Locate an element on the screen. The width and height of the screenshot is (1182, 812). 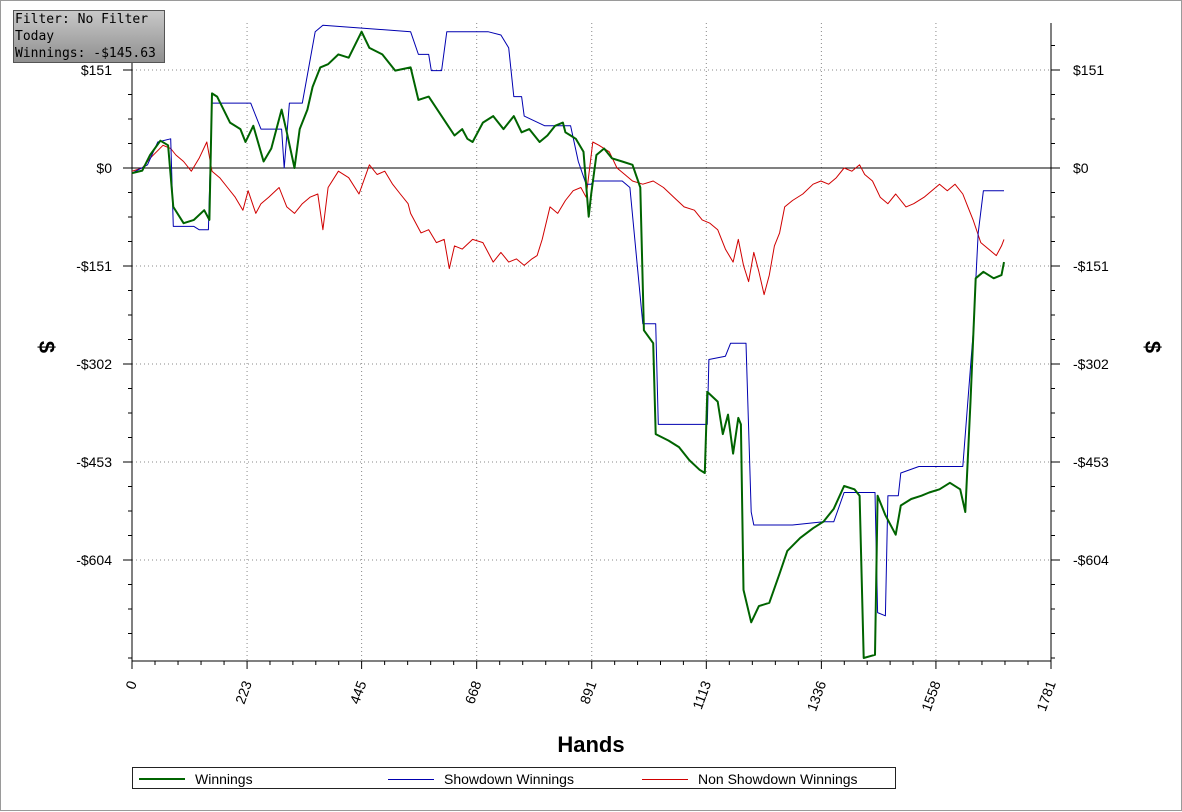
x-tick-label: 1781 is located at coordinates (1046, 695).